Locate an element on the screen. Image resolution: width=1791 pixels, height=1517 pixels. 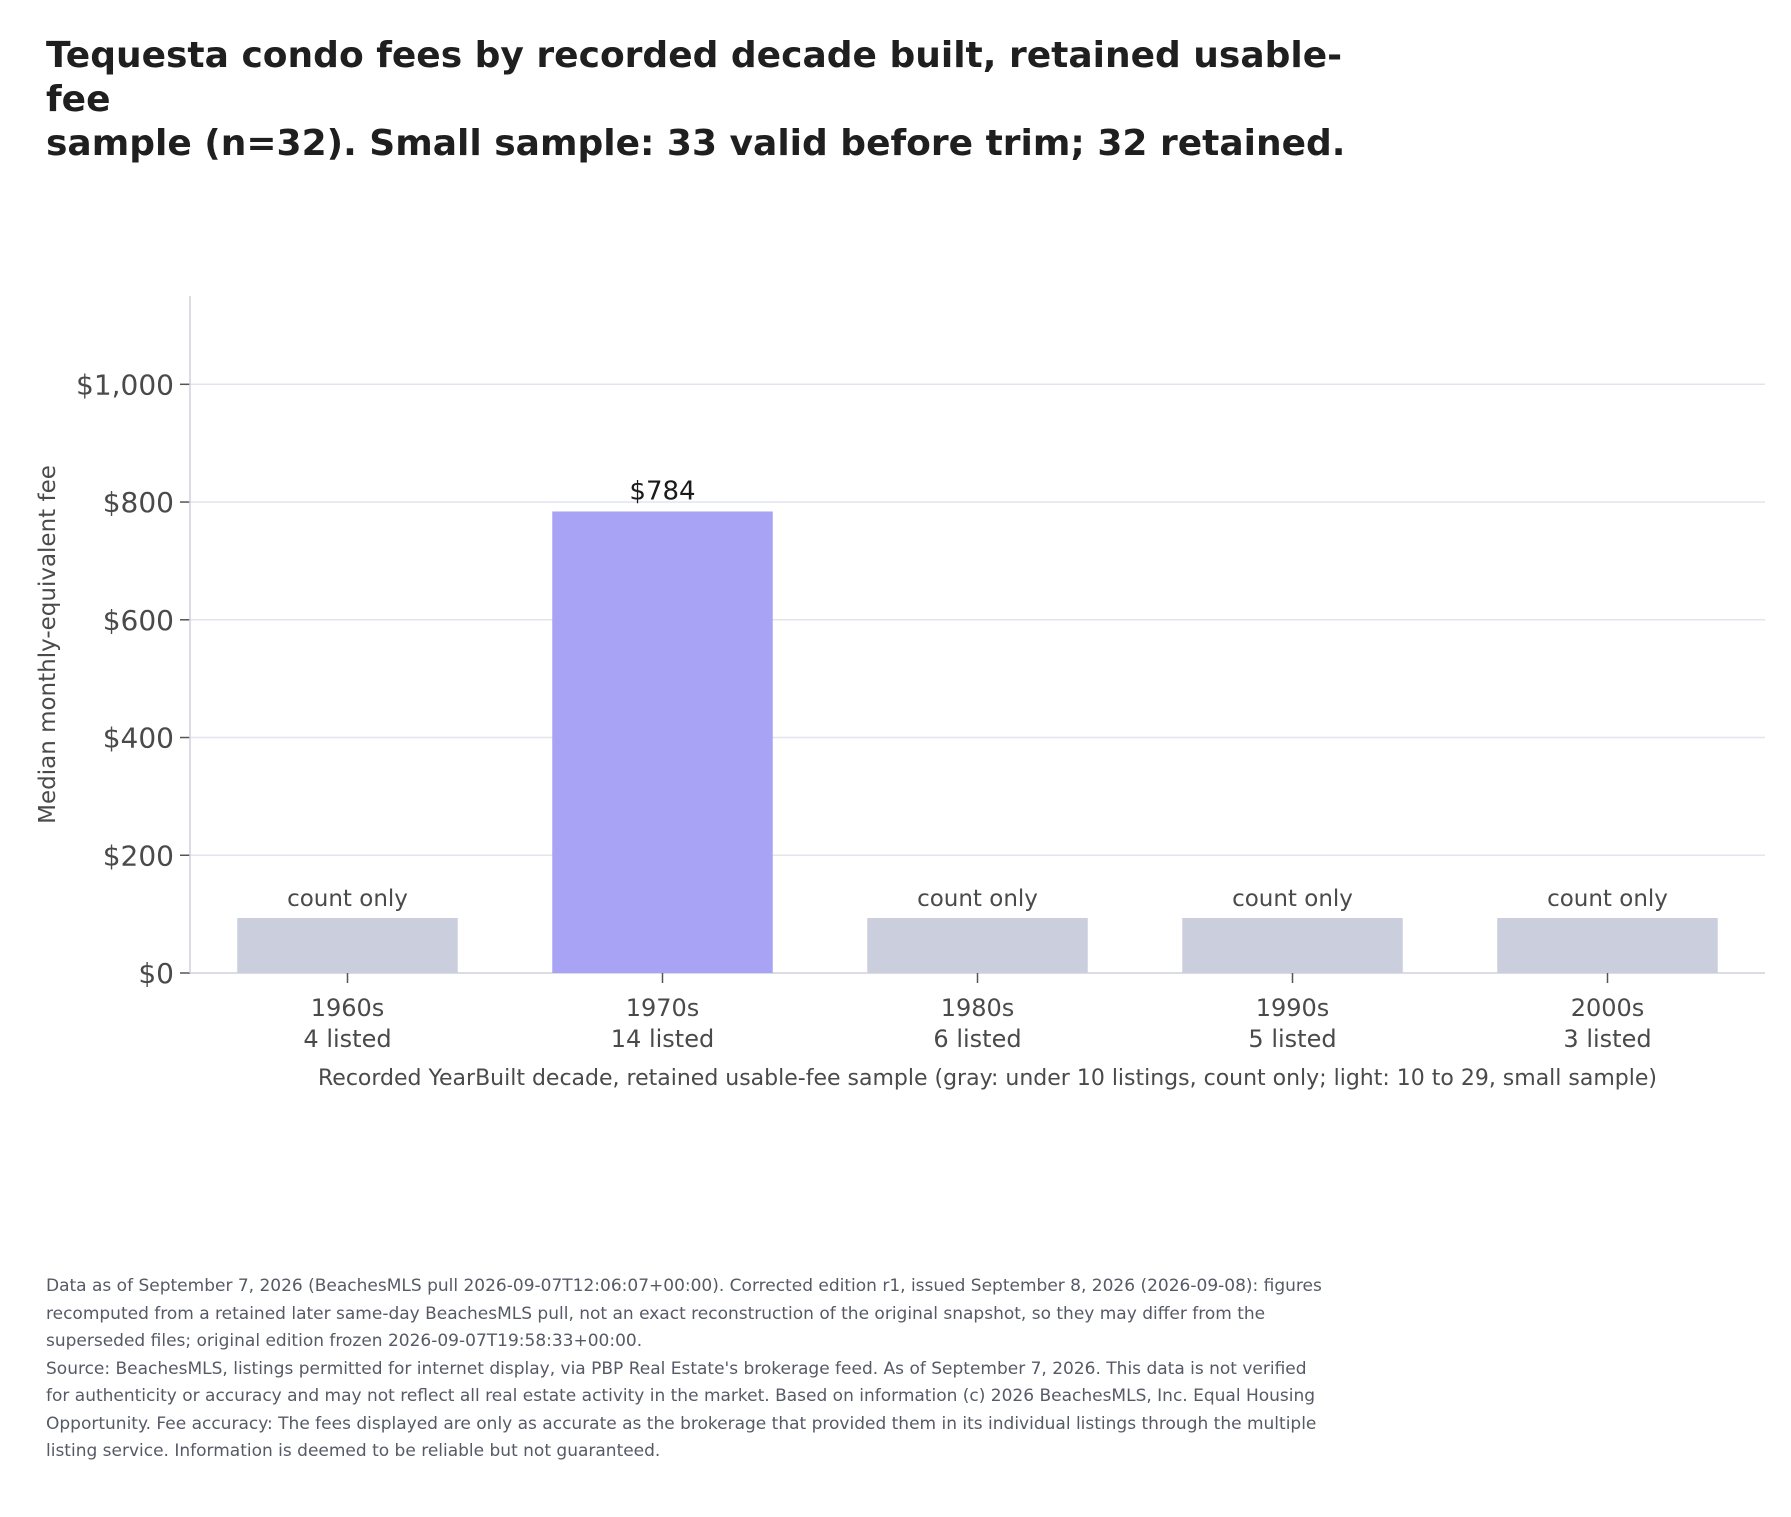
bar-1970s is located at coordinates (662, 742).